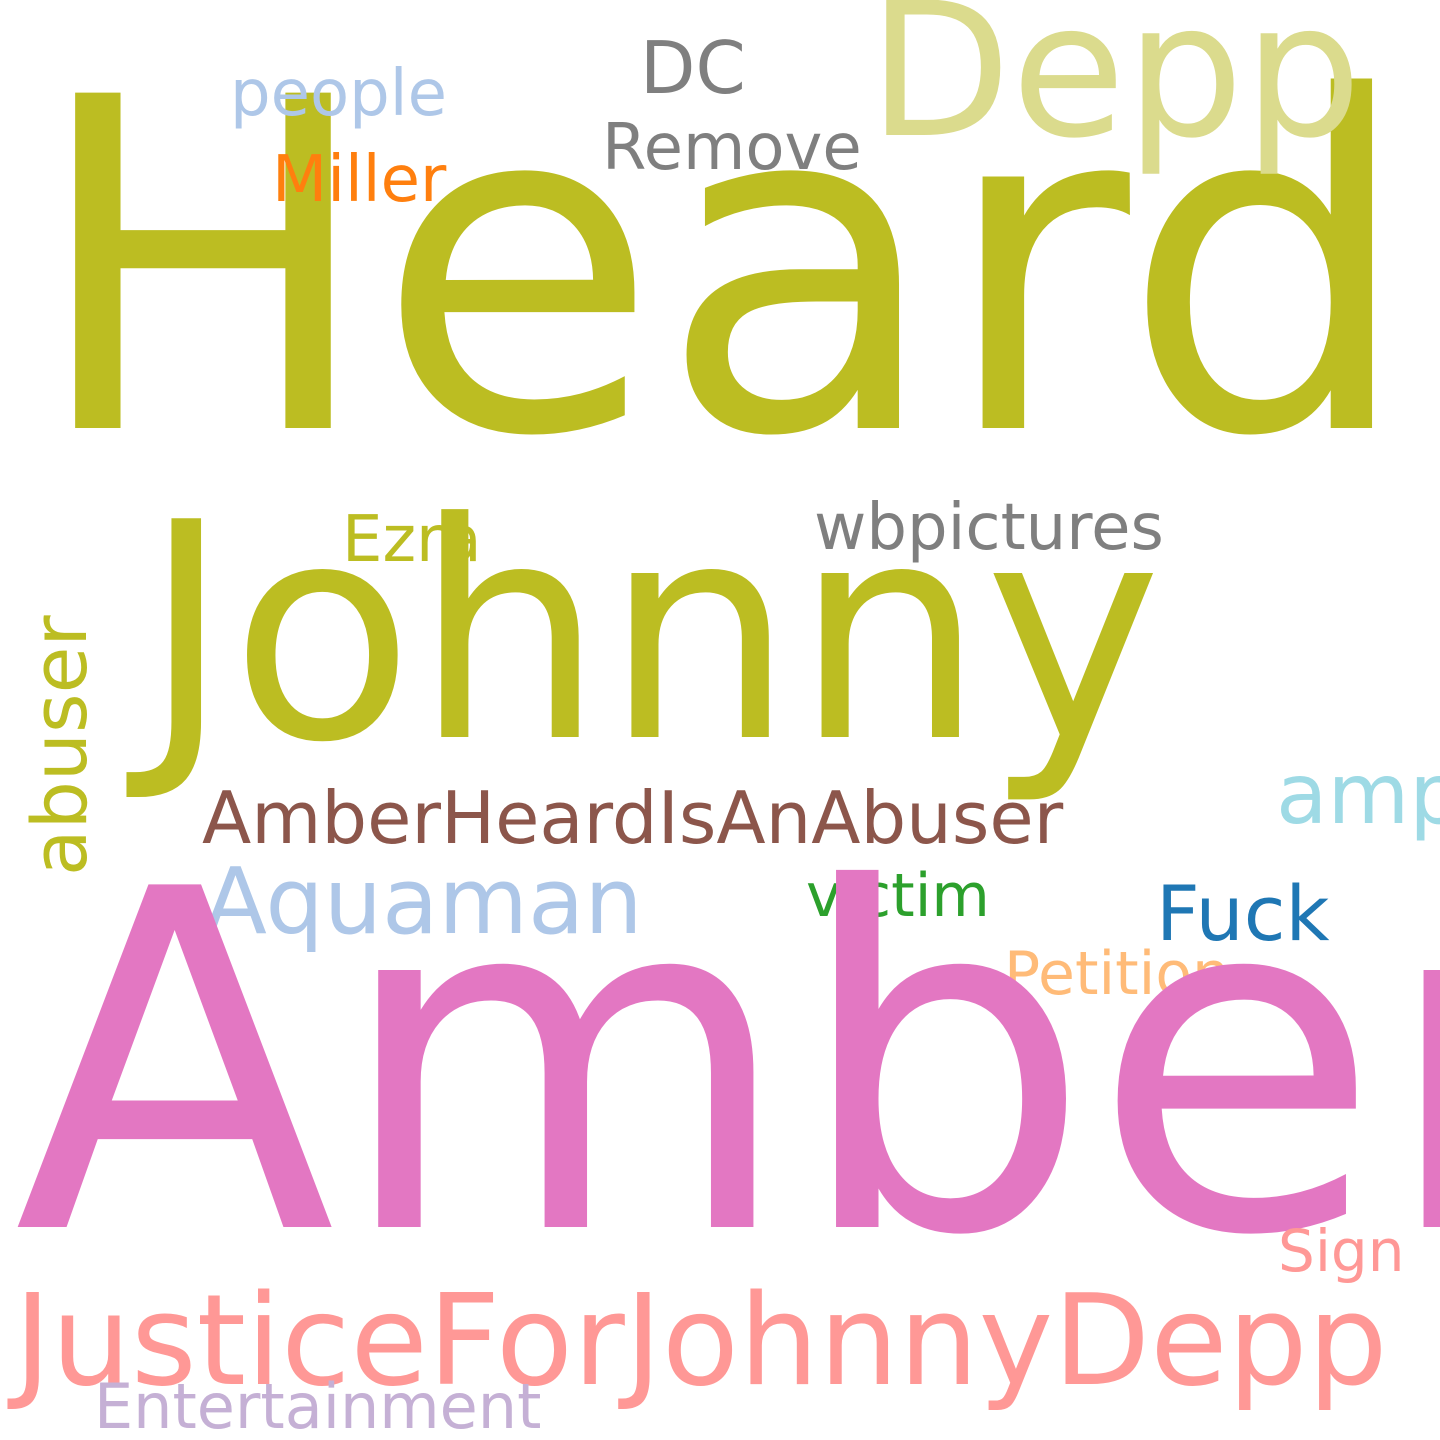  What do you see at coordinates (318, 1405) in the screenshot?
I see `word-entertainment: Entertainment` at bounding box center [318, 1405].